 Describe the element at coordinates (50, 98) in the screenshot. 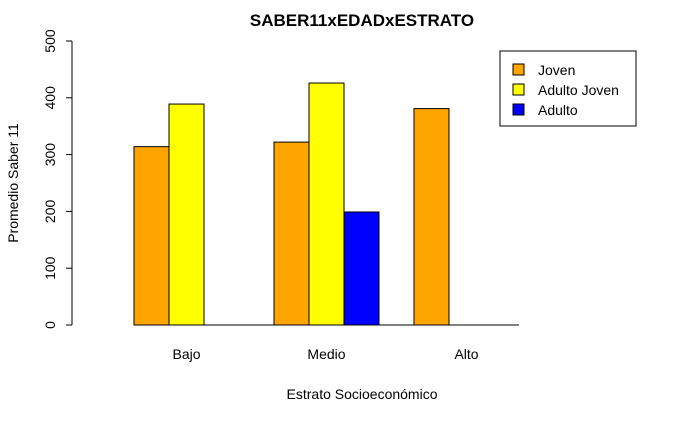

I see `y-tick-label: 400` at that location.